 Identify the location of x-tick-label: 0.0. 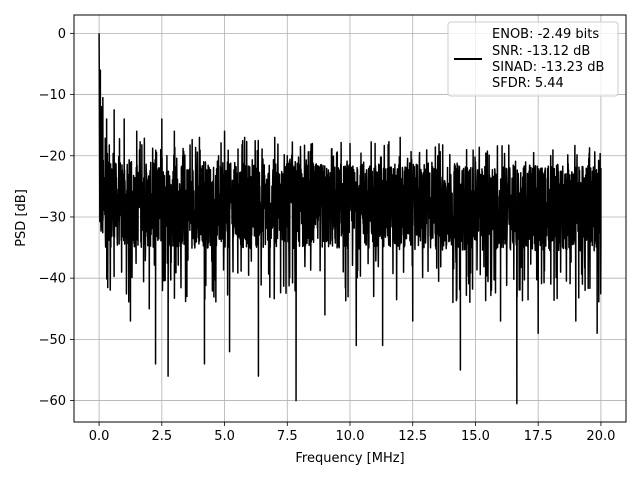
(99, 436).